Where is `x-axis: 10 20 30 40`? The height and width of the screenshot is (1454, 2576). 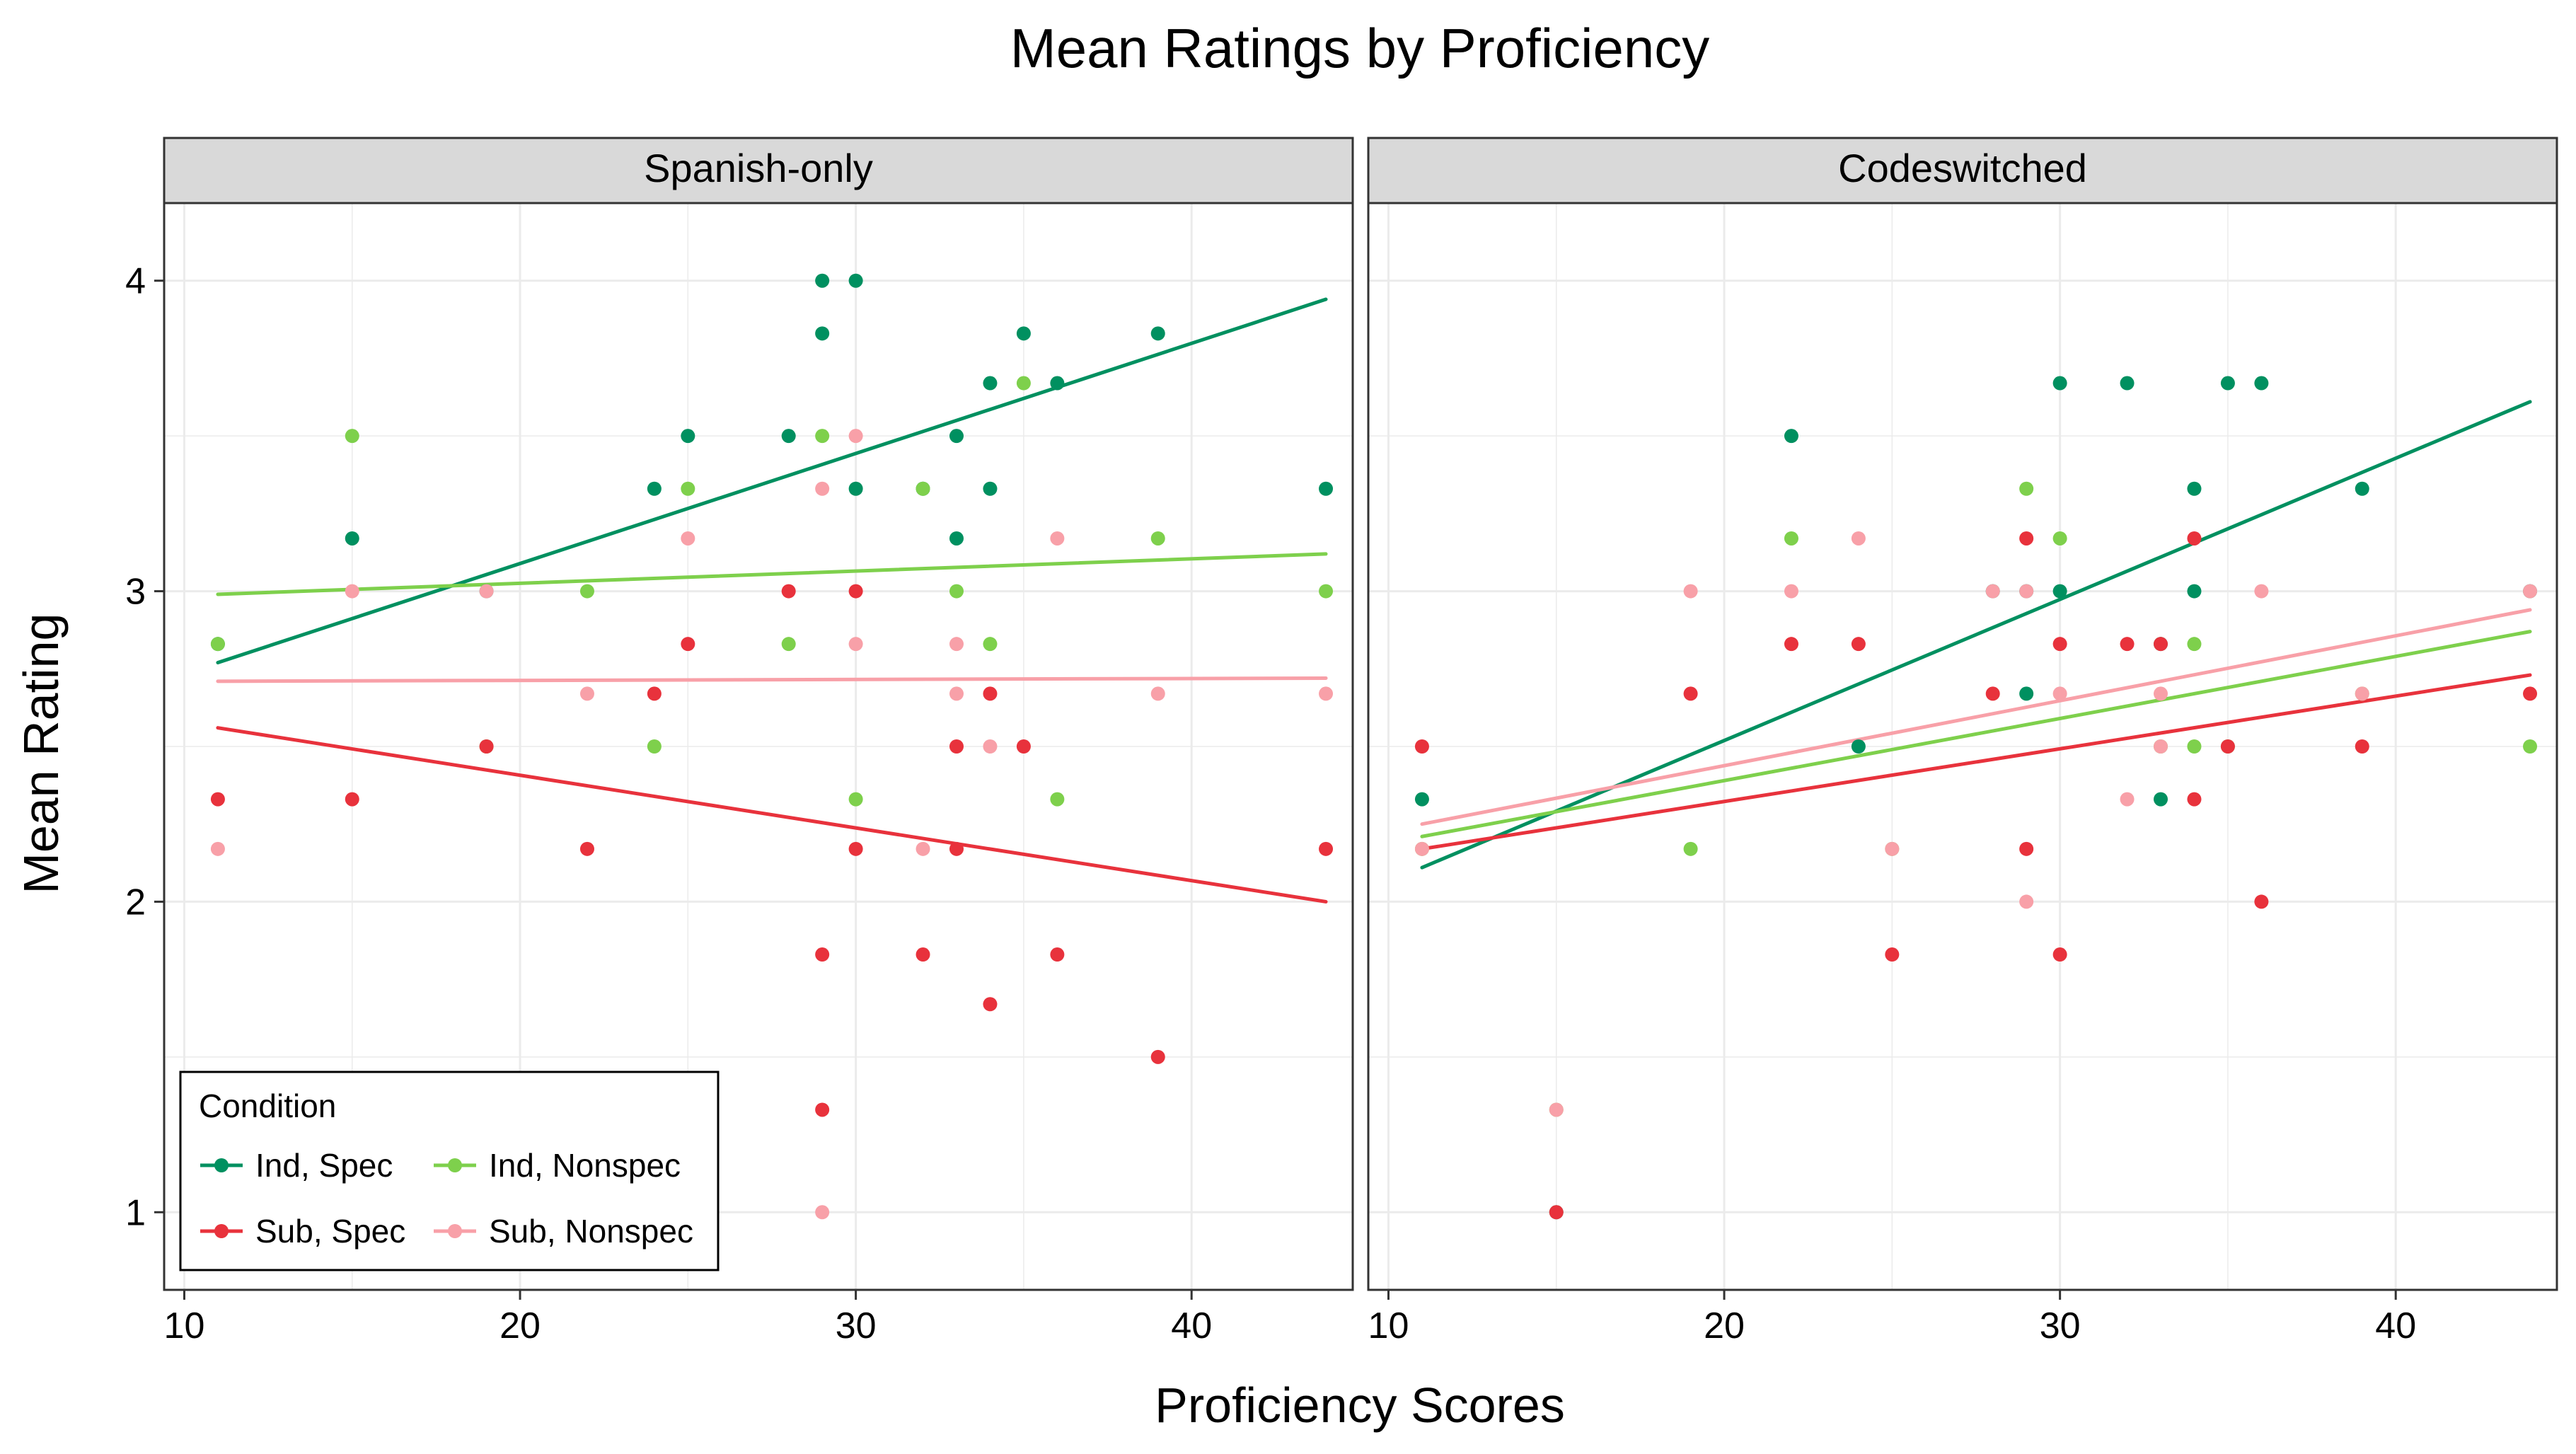 x-axis: 10 20 30 40 is located at coordinates (688, 1318).